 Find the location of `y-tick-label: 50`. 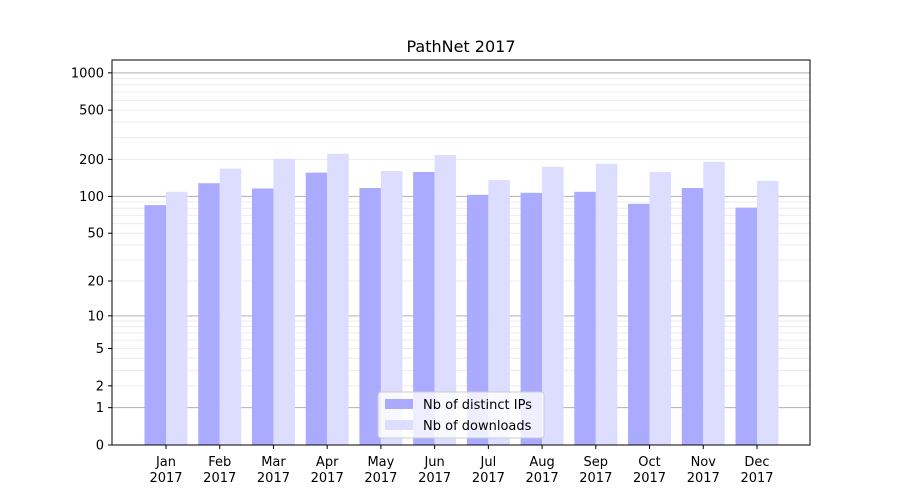

y-tick-label: 50 is located at coordinates (95, 234).